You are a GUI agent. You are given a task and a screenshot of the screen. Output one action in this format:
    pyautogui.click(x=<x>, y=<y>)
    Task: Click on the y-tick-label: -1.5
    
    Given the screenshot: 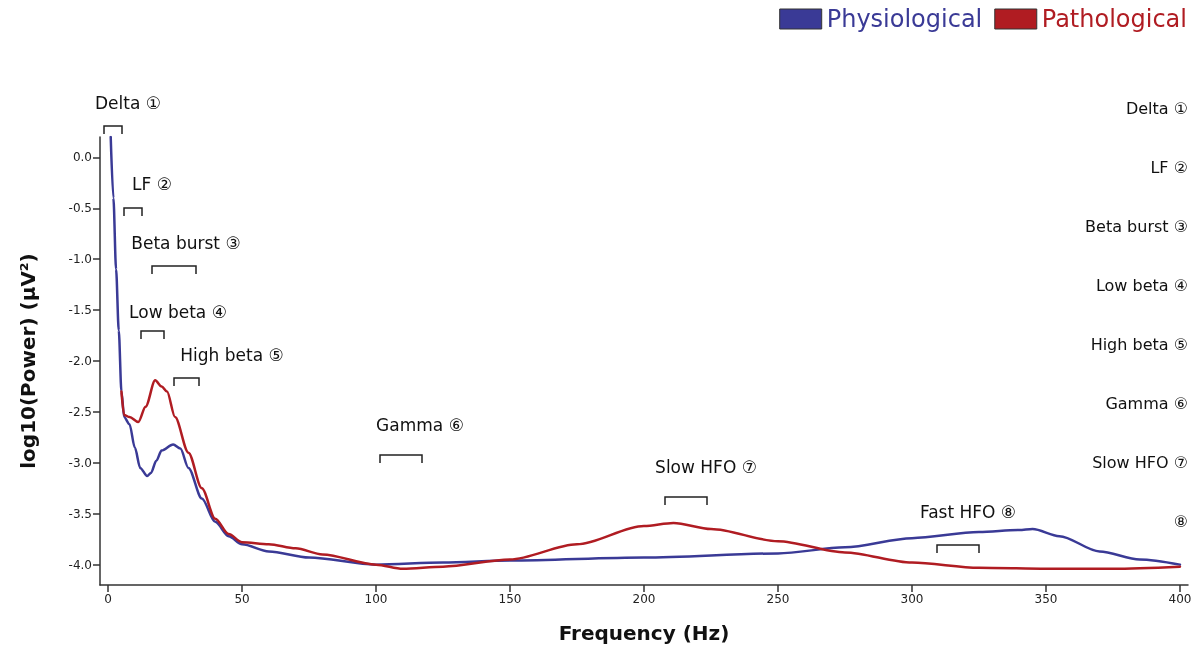 What is the action you would take?
    pyautogui.click(x=80, y=310)
    